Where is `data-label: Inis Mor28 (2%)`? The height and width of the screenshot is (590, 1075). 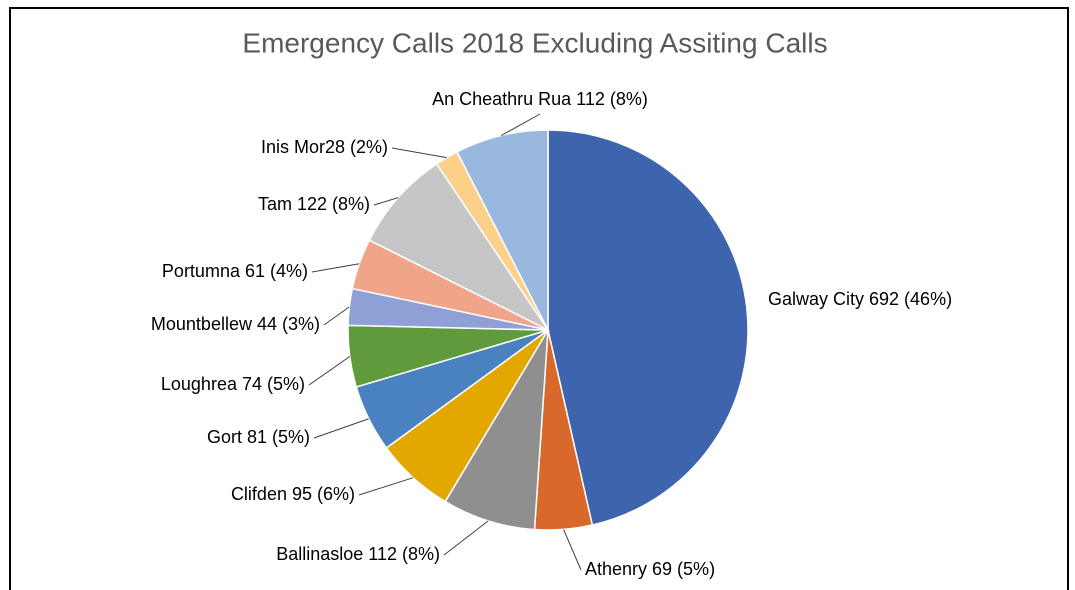 data-label: Inis Mor28 (2%) is located at coordinates (324, 147).